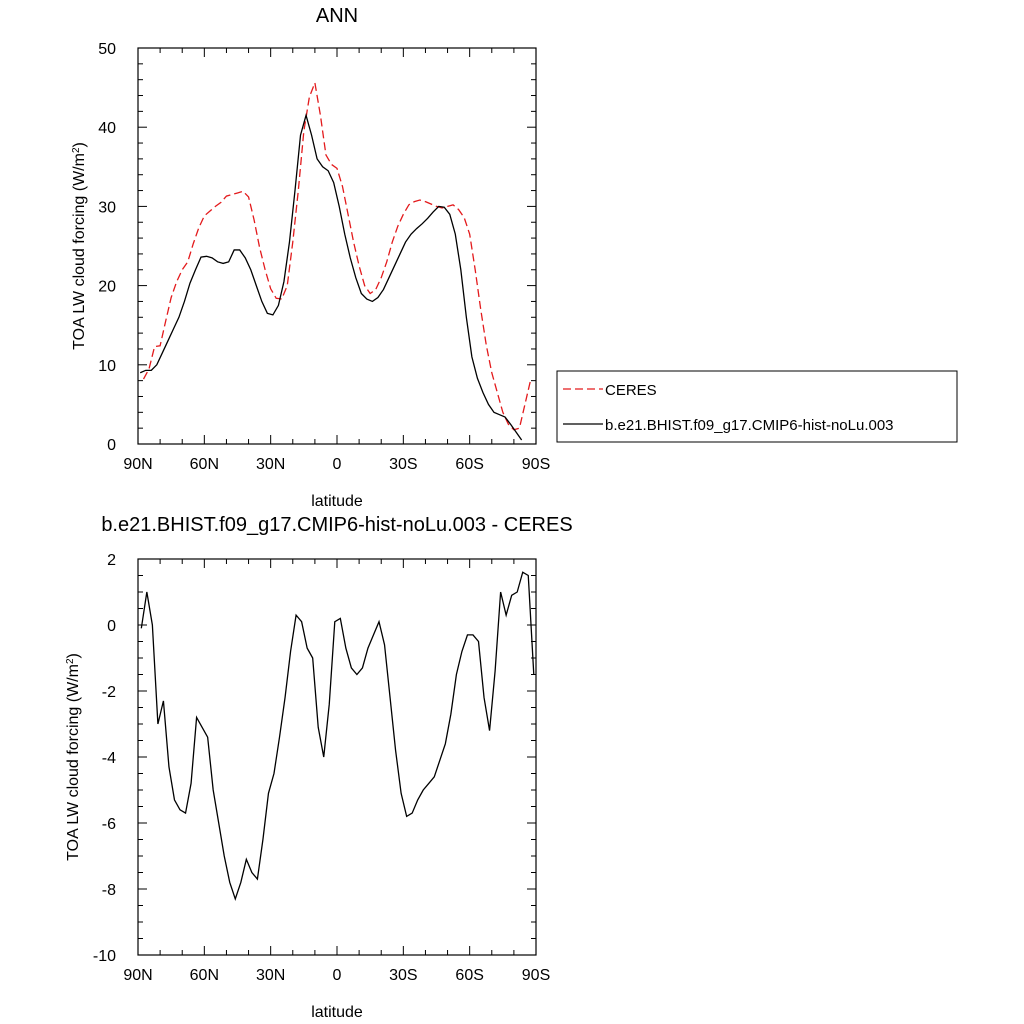  I want to click on legend-box, so click(757, 406).